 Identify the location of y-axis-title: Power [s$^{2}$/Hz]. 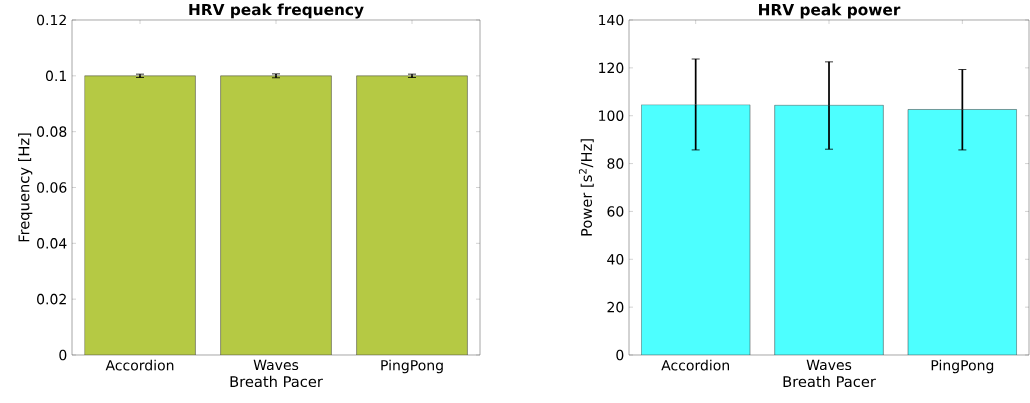
(586, 187).